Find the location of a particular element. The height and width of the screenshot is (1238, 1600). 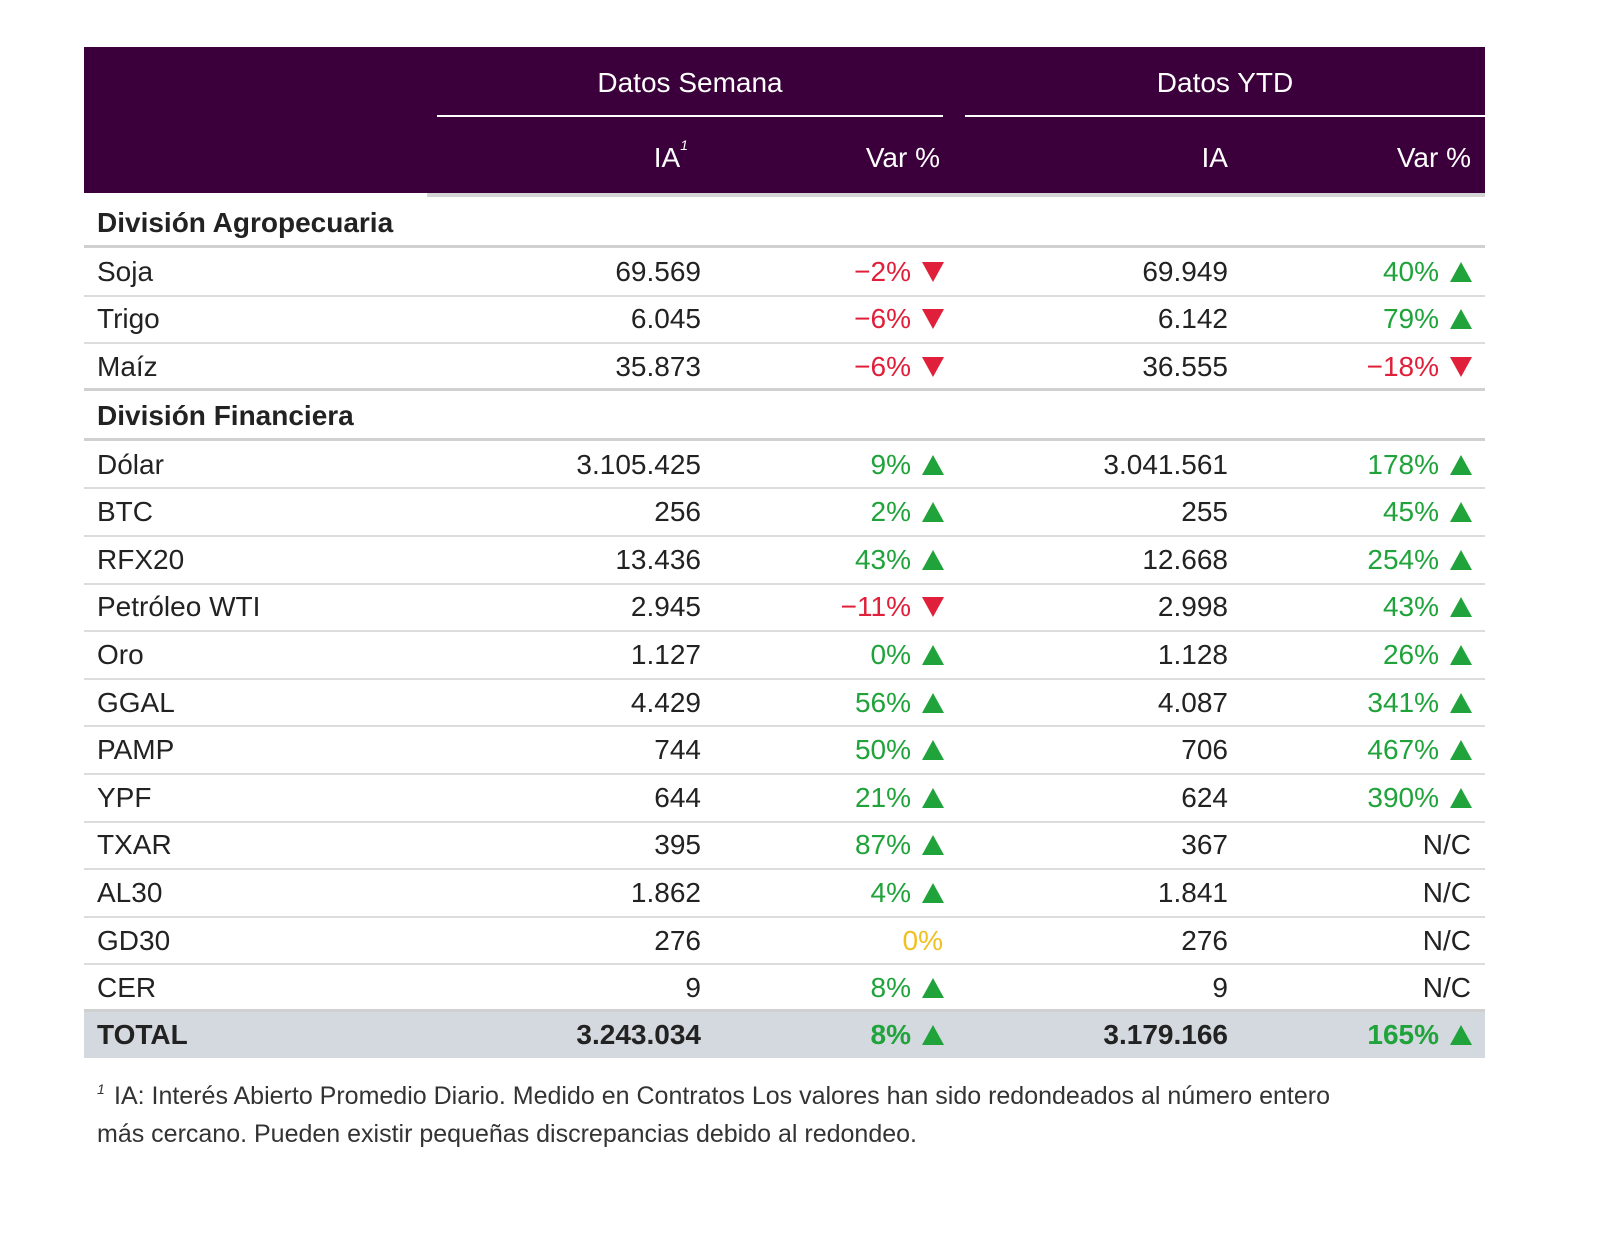

section-title: División Financiera is located at coordinates (225, 415).